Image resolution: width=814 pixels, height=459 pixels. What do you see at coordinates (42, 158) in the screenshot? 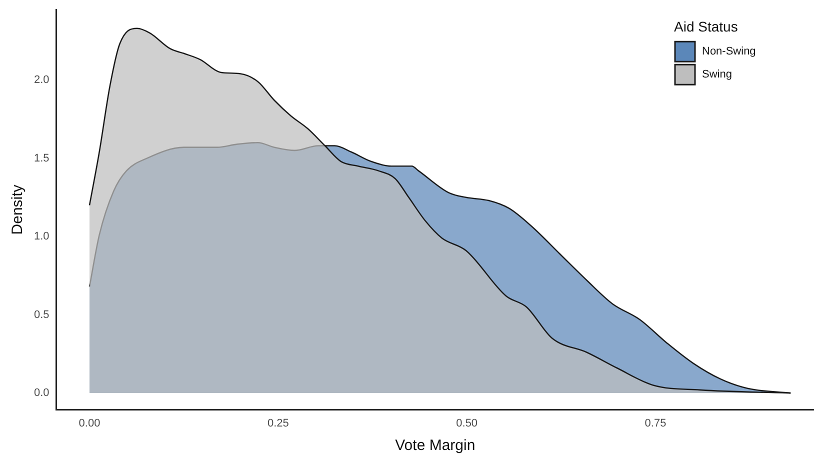
I see `y-tick-label: 1.5` at bounding box center [42, 158].